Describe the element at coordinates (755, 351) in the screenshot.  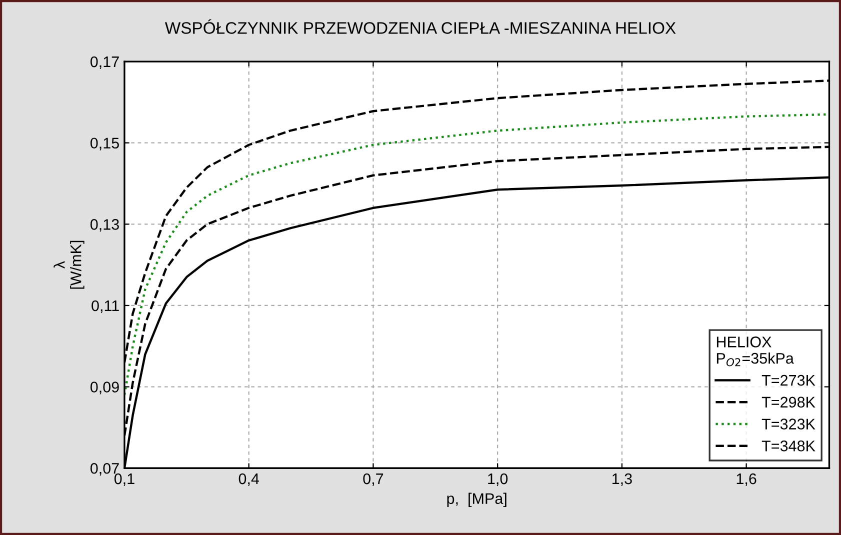
I see `legend-title: HELIOX P$_{O2}$=35kPa` at that location.